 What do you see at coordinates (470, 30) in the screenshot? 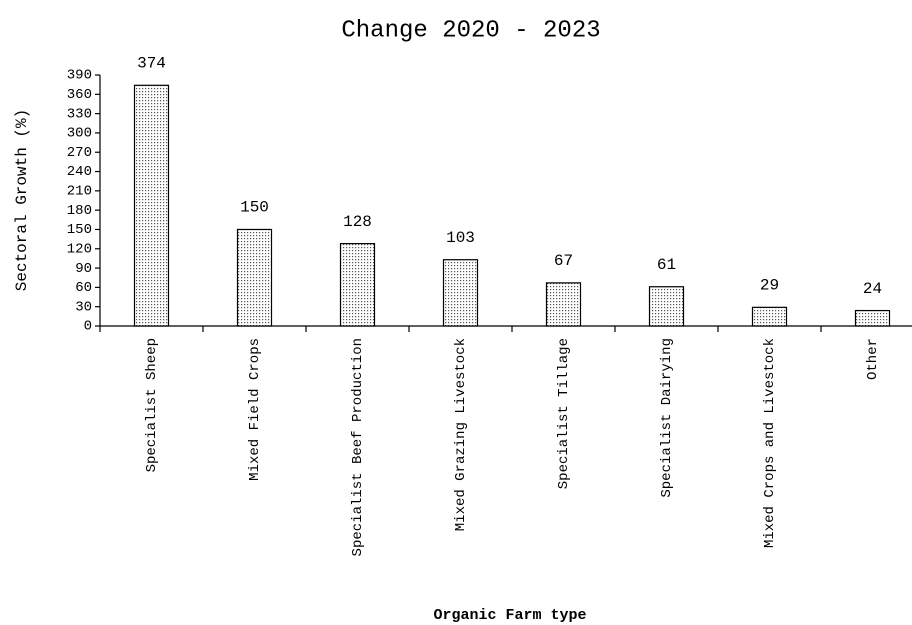
I see `chart-title: Change 2020 - 2023` at bounding box center [470, 30].